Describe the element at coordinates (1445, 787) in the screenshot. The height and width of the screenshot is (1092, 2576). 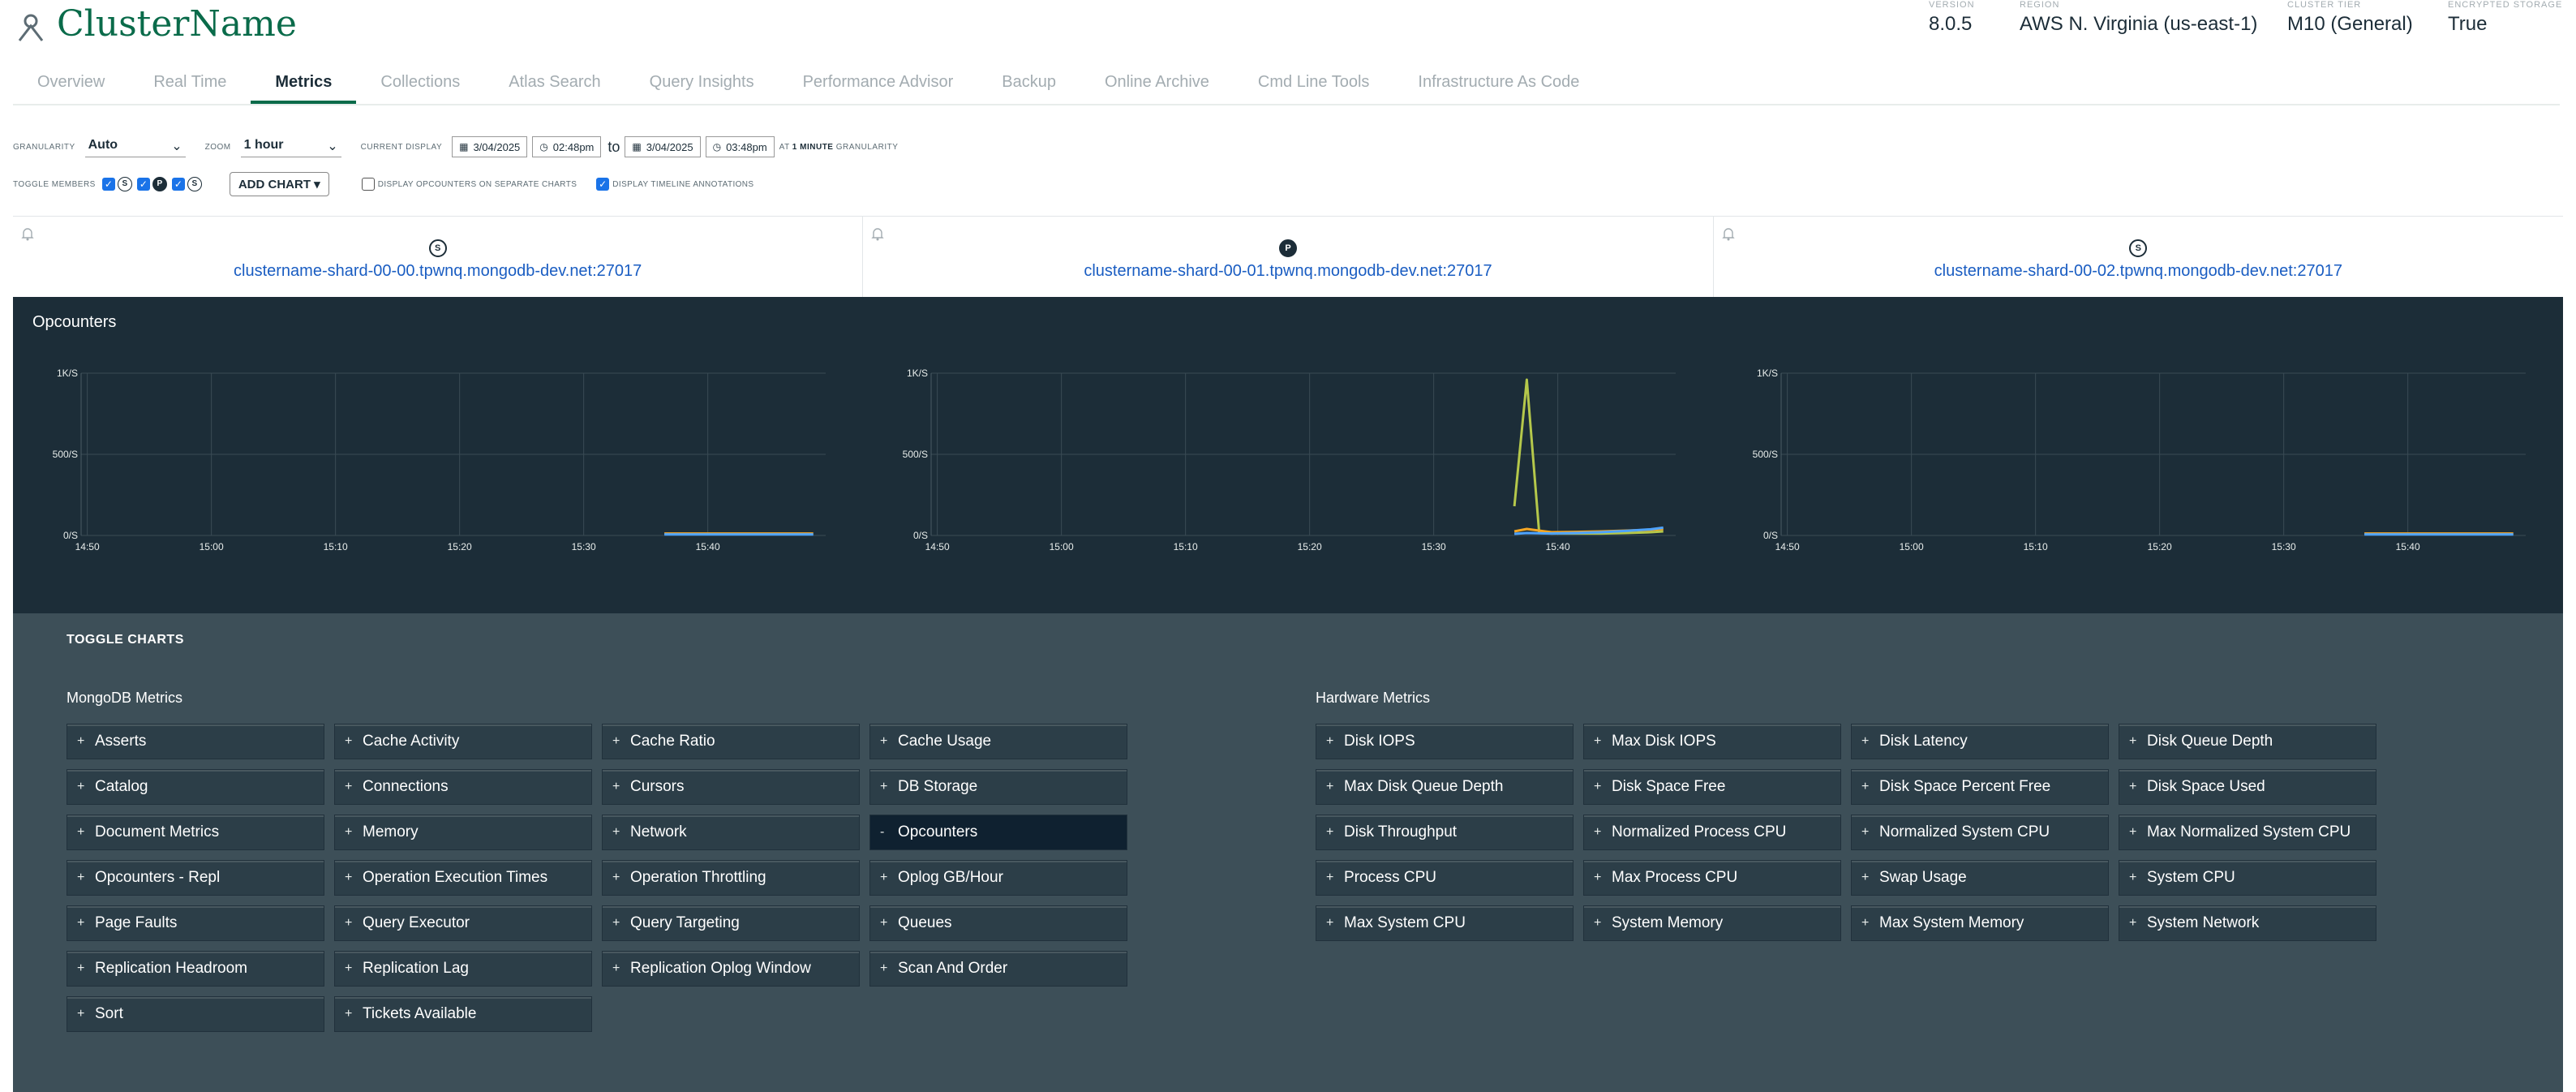
I see `metric-toggle-max-disk-queue-depth: + Max Disk Queue Depth` at that location.